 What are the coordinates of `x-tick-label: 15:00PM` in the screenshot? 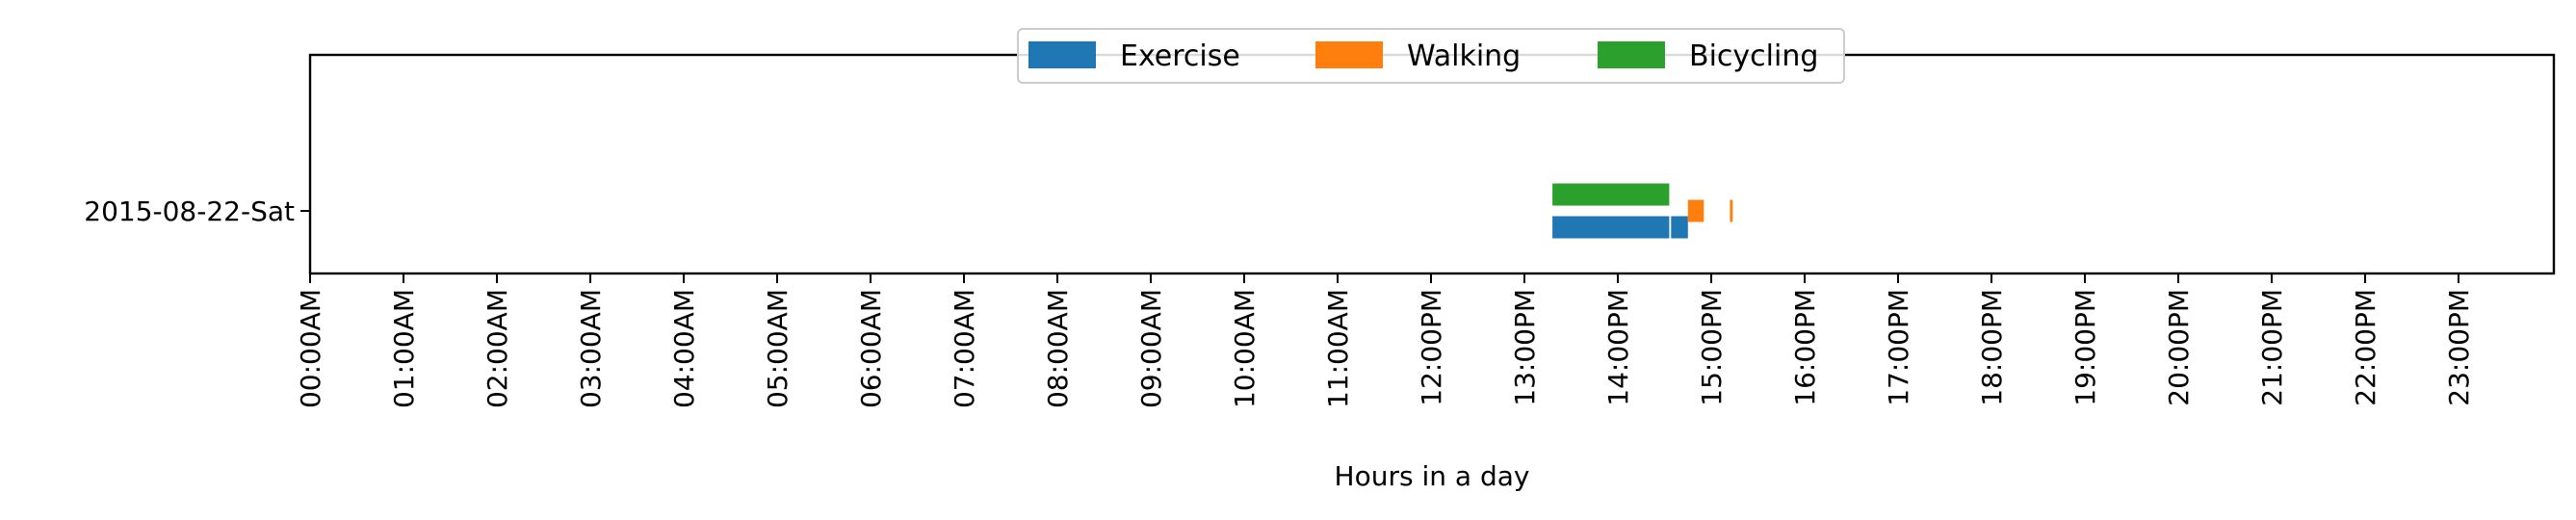 It's located at (1712, 347).